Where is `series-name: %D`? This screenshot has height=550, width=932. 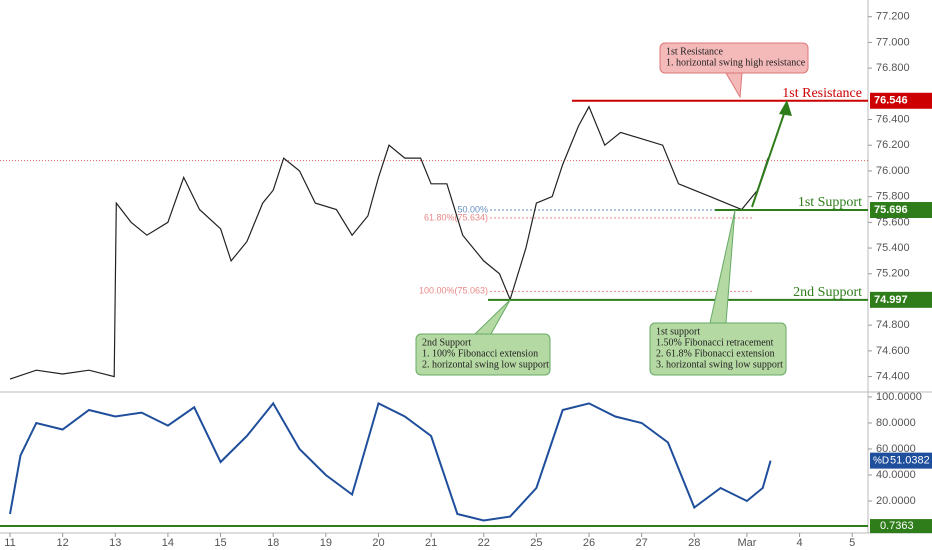 series-name: %D is located at coordinates (881, 460).